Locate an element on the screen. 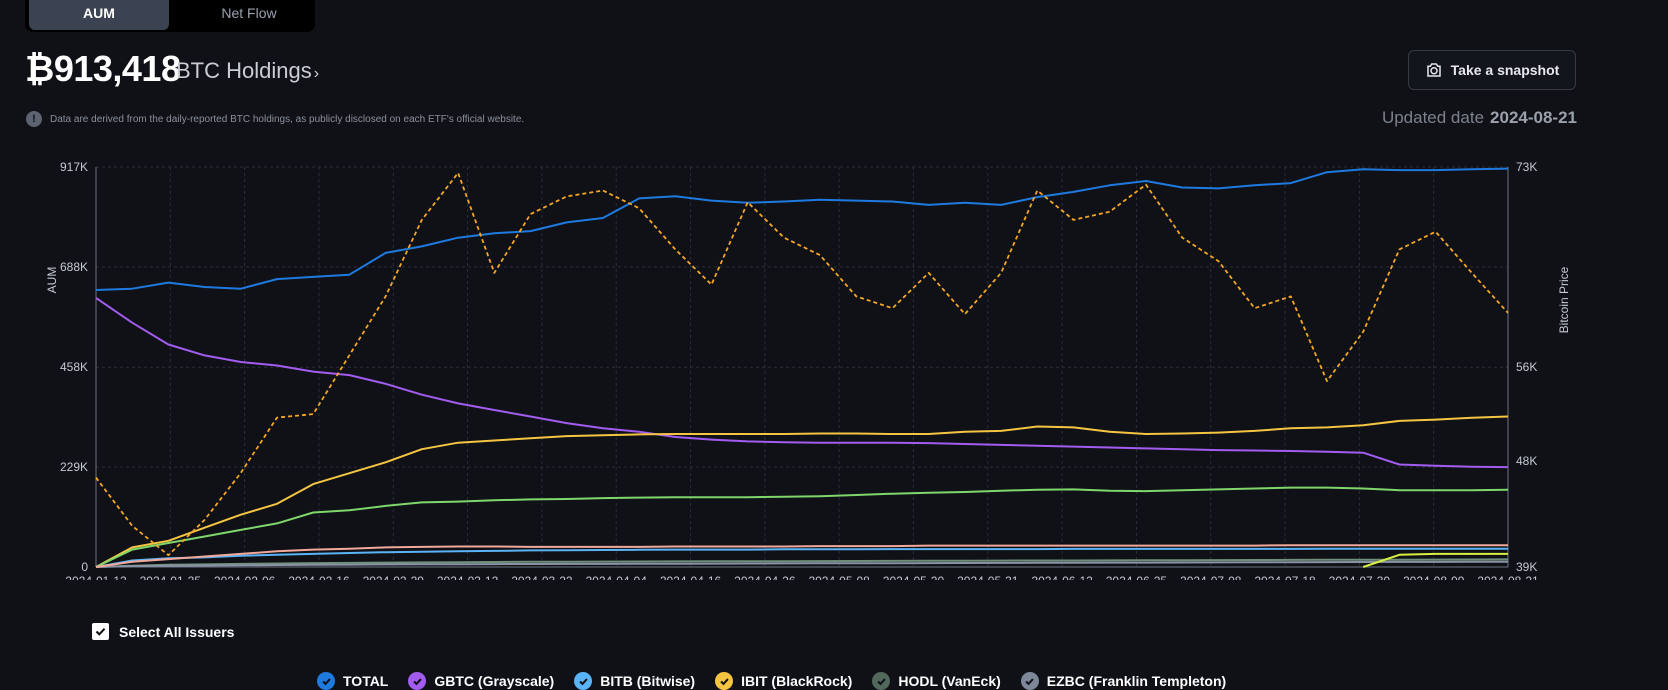 This screenshot has width=1668, height=690. x-tick-label: 2024-02-06 is located at coordinates (245, 577).